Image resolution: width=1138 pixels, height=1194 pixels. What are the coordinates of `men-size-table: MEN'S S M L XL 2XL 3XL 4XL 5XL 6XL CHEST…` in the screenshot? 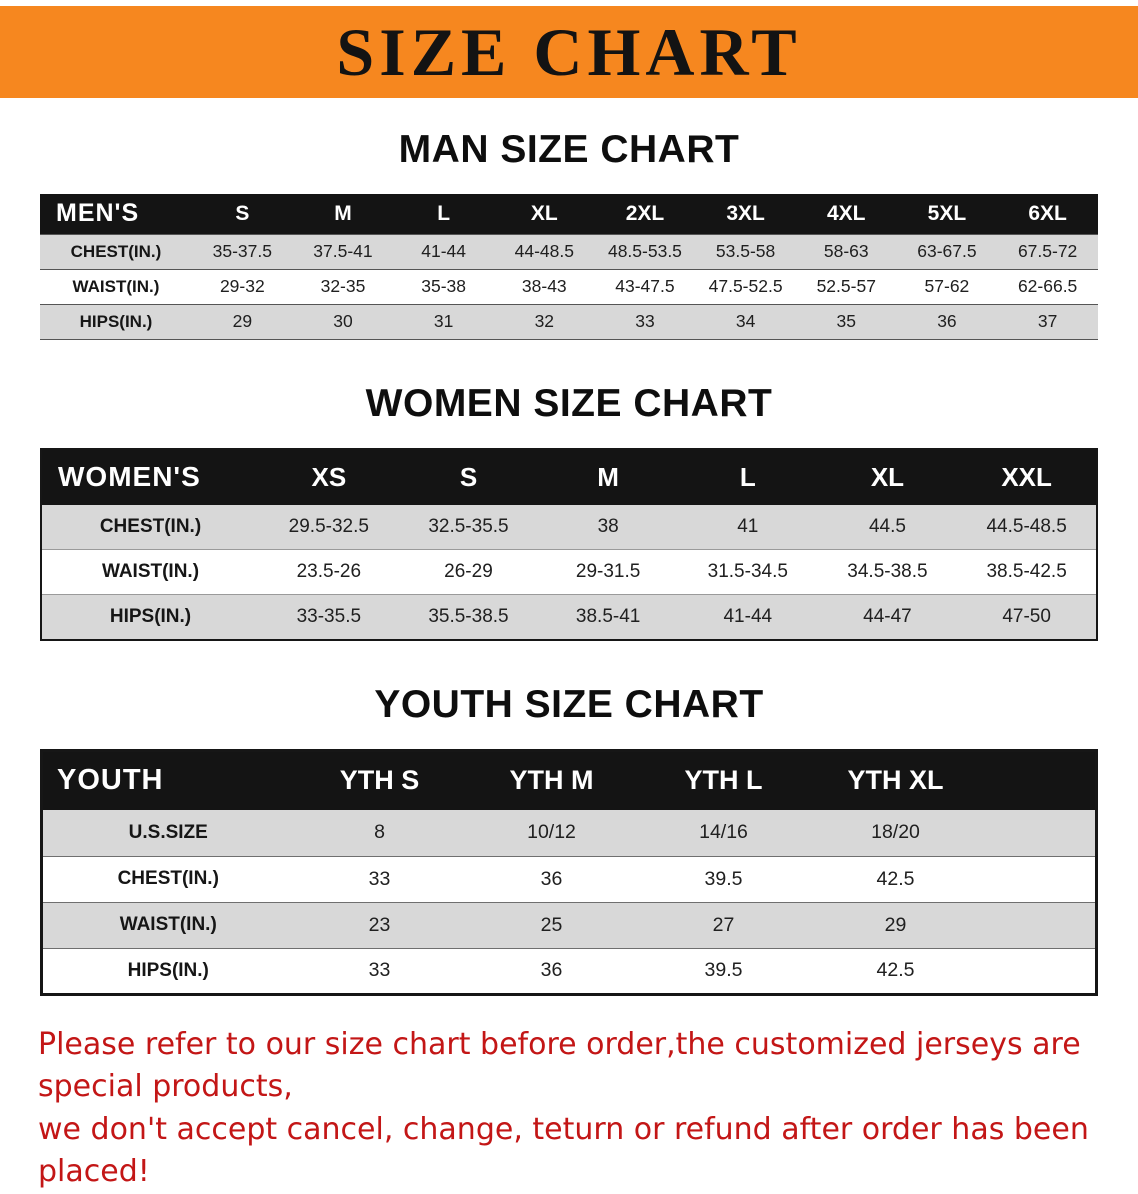 It's located at (569, 267).